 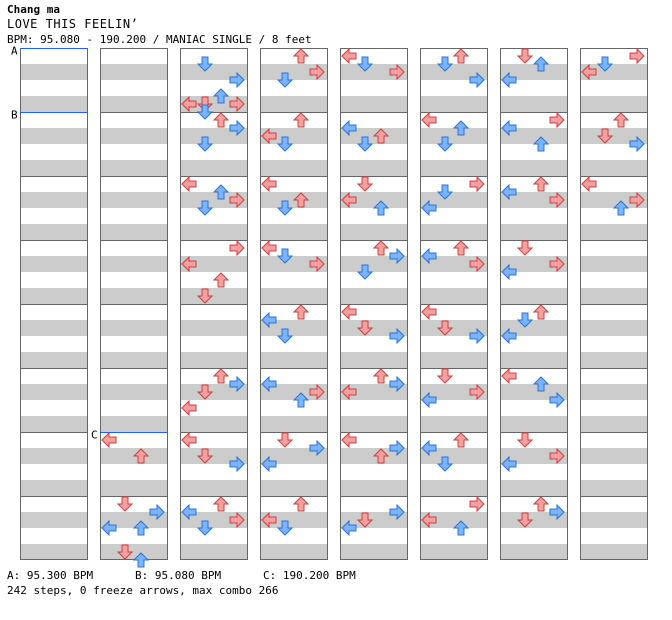 What do you see at coordinates (33, 9) in the screenshot?
I see `artist-name: Chang ma` at bounding box center [33, 9].